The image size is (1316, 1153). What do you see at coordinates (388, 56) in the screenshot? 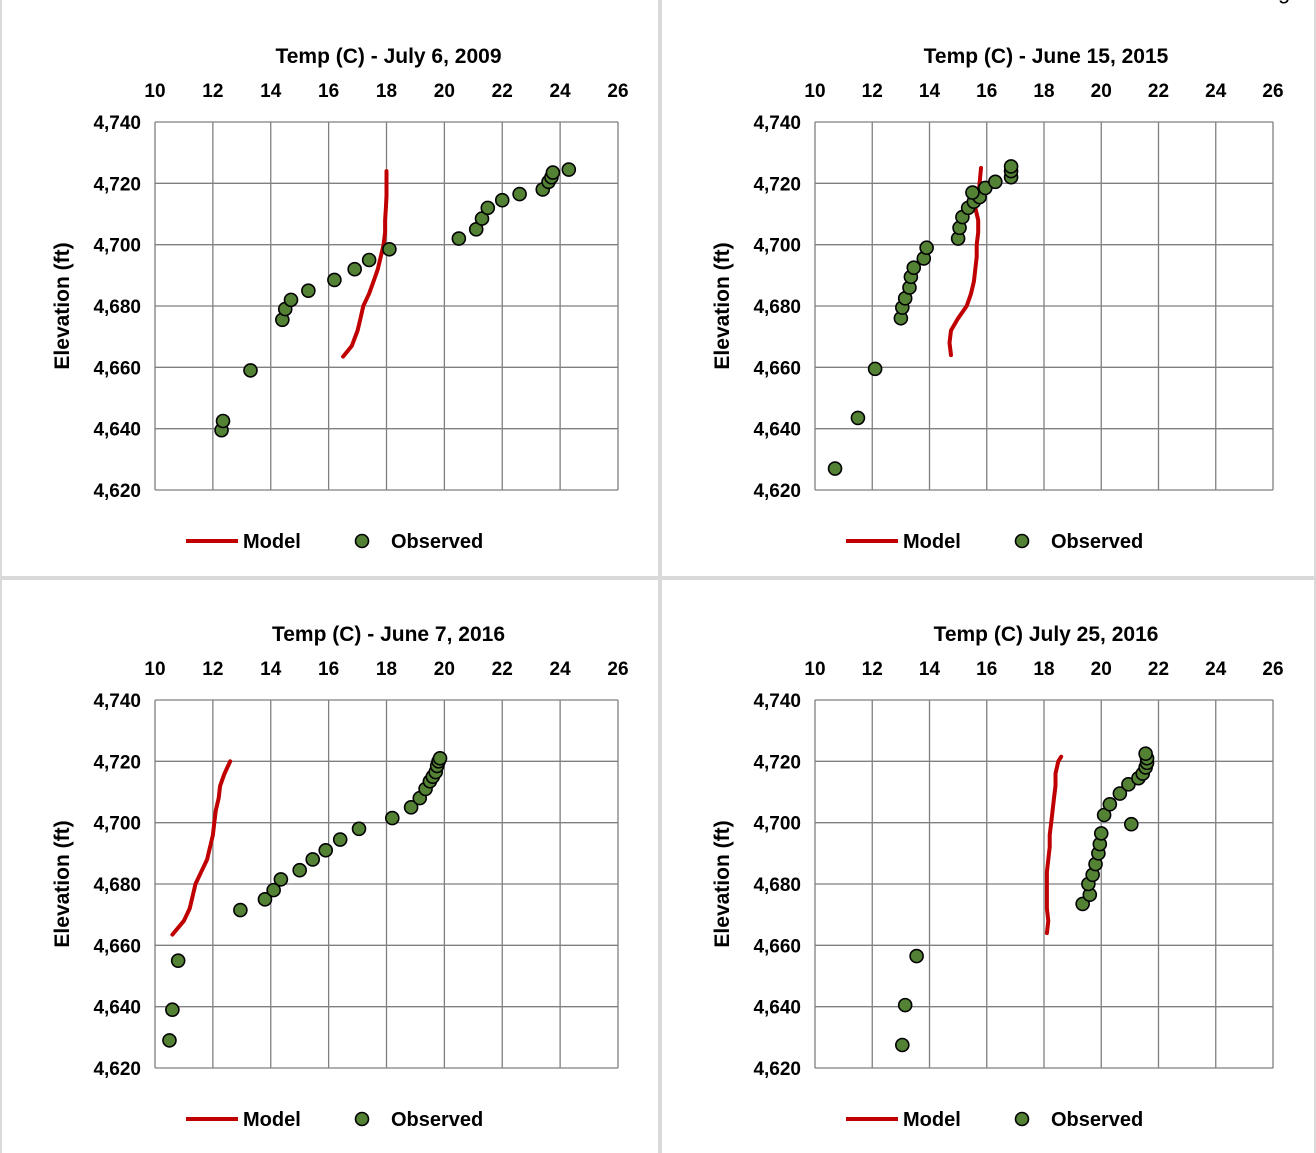
I see `chart-title: Temp (C) - July 6, 2009` at bounding box center [388, 56].